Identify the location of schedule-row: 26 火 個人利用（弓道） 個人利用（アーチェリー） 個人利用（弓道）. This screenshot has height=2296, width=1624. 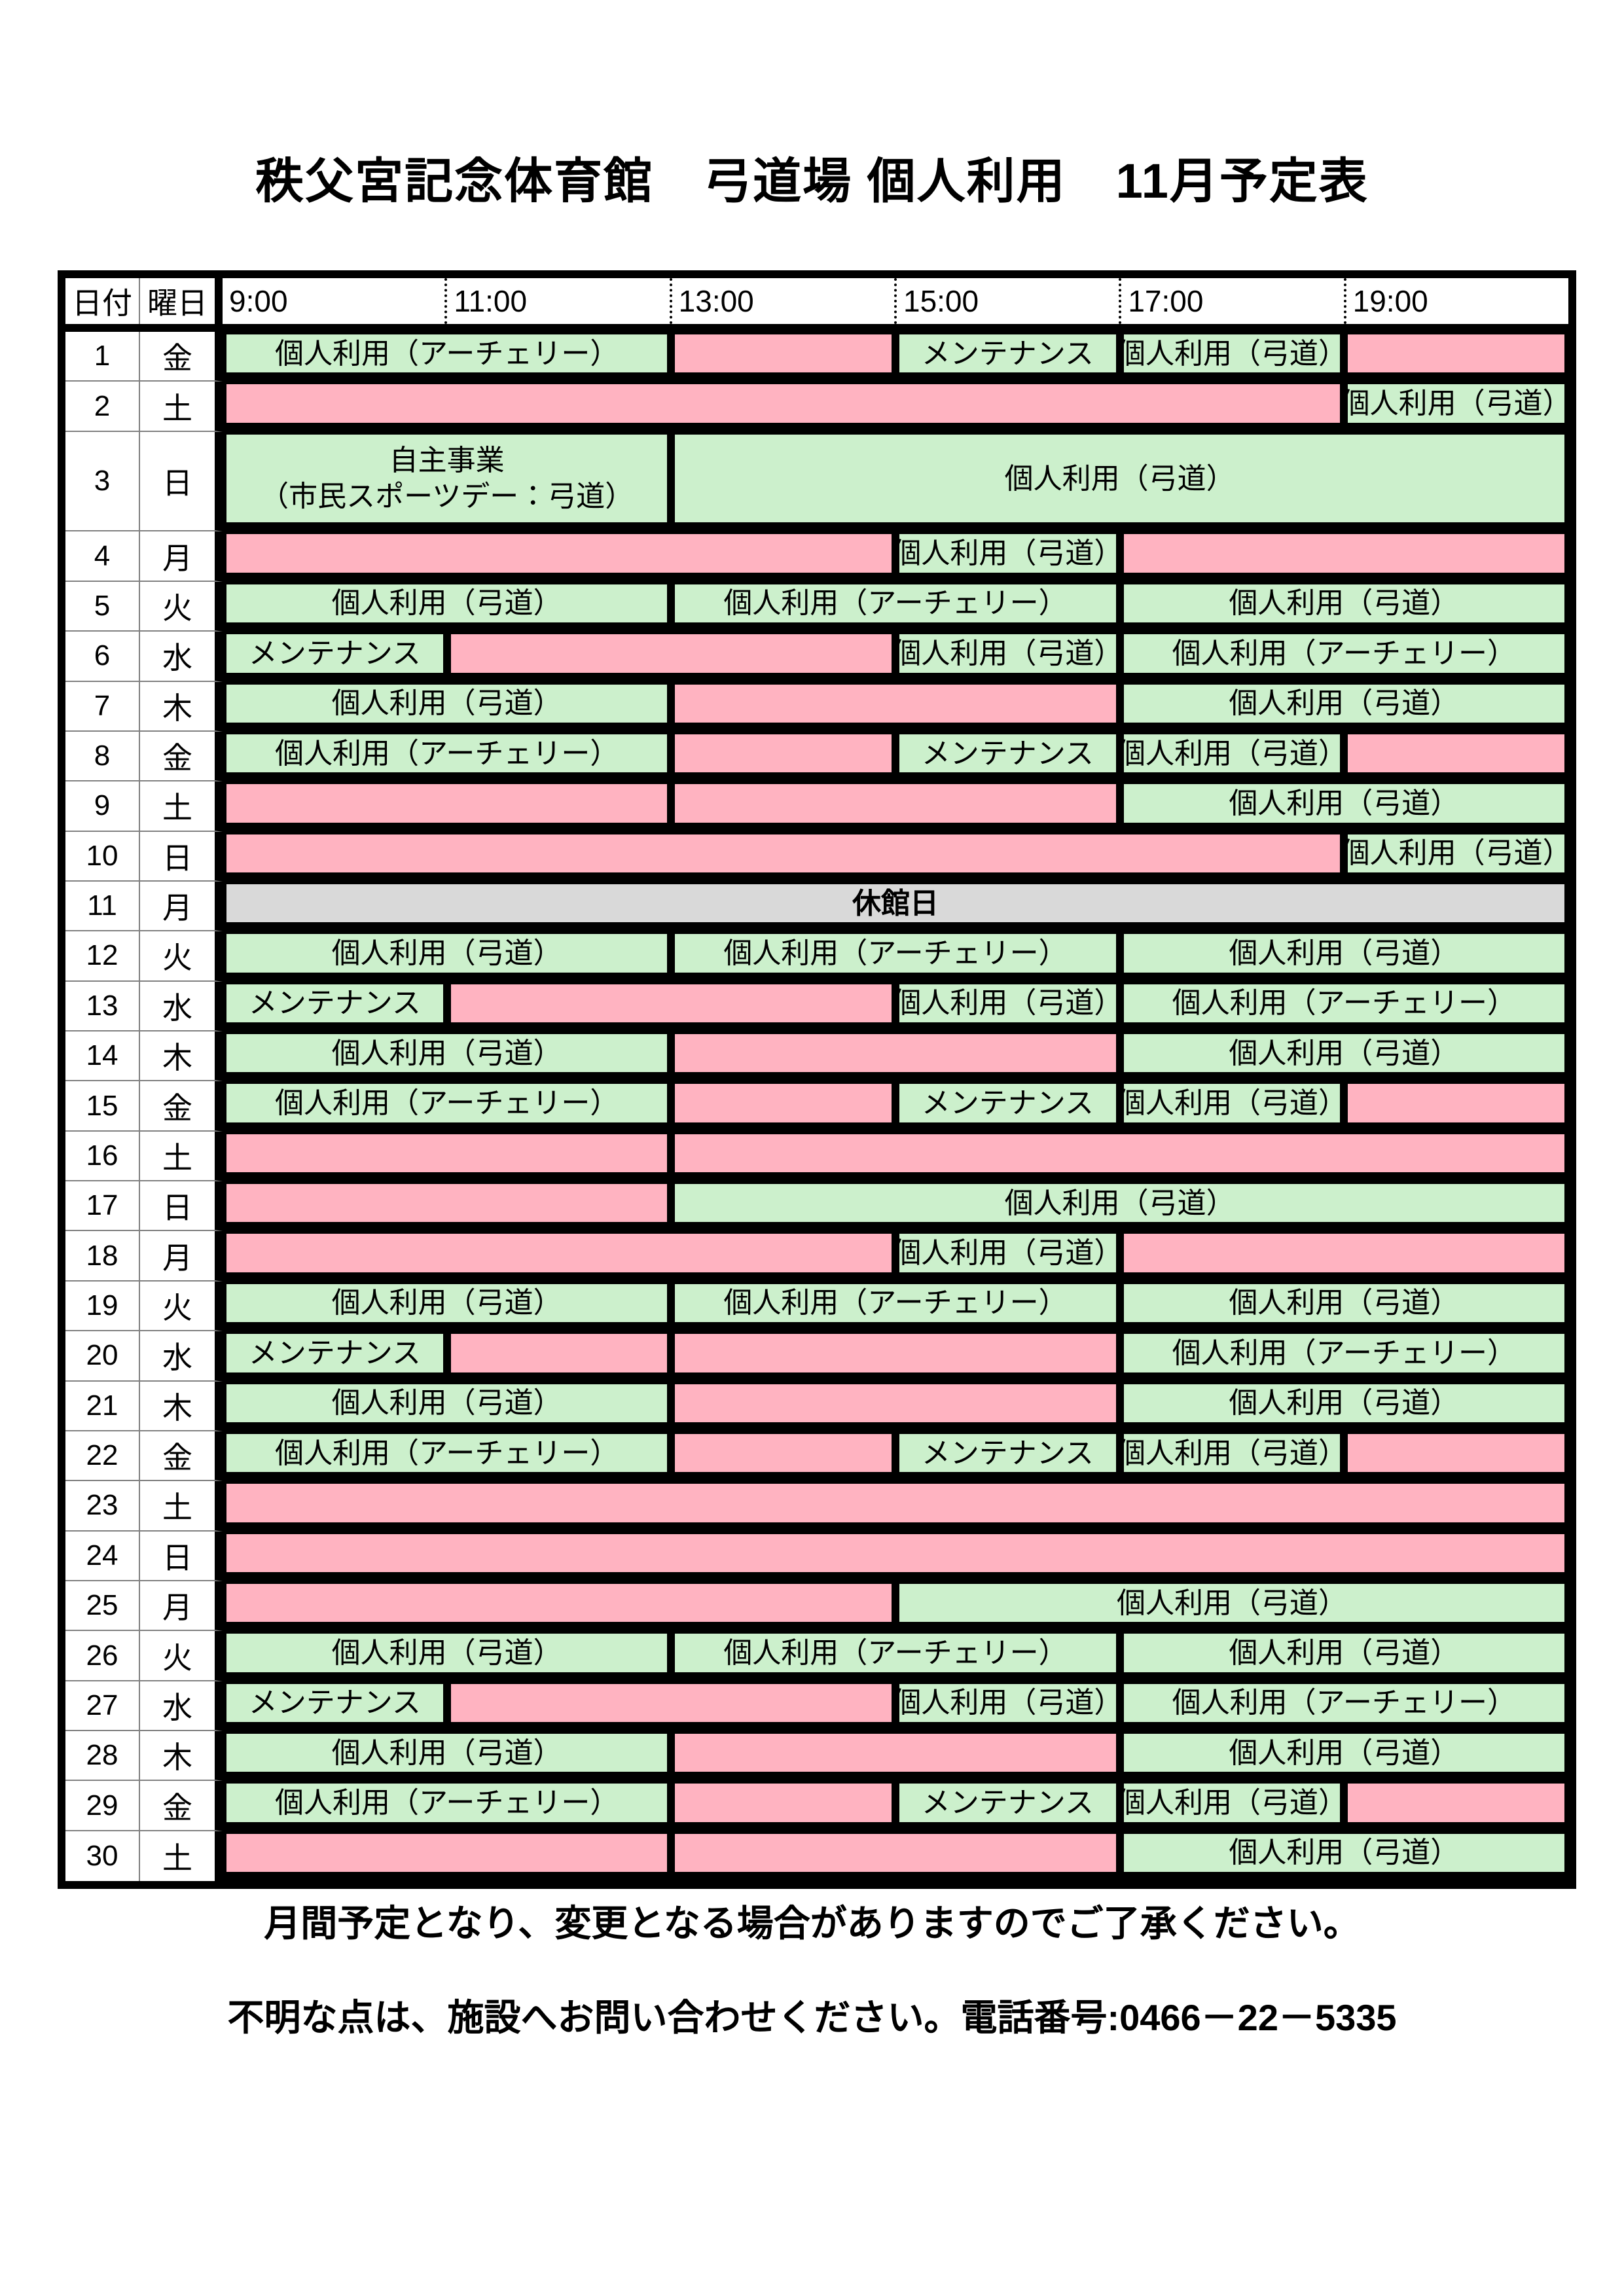
(816, 1656).